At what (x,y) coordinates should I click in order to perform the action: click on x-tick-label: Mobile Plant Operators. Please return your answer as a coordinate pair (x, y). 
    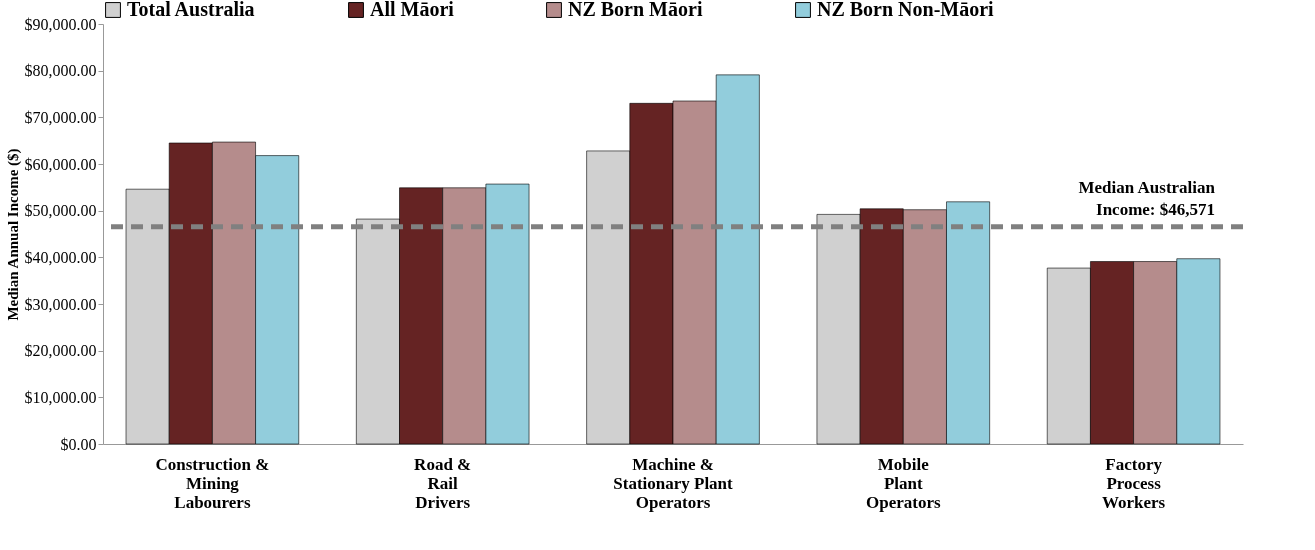
    Looking at the image, I should click on (903, 483).